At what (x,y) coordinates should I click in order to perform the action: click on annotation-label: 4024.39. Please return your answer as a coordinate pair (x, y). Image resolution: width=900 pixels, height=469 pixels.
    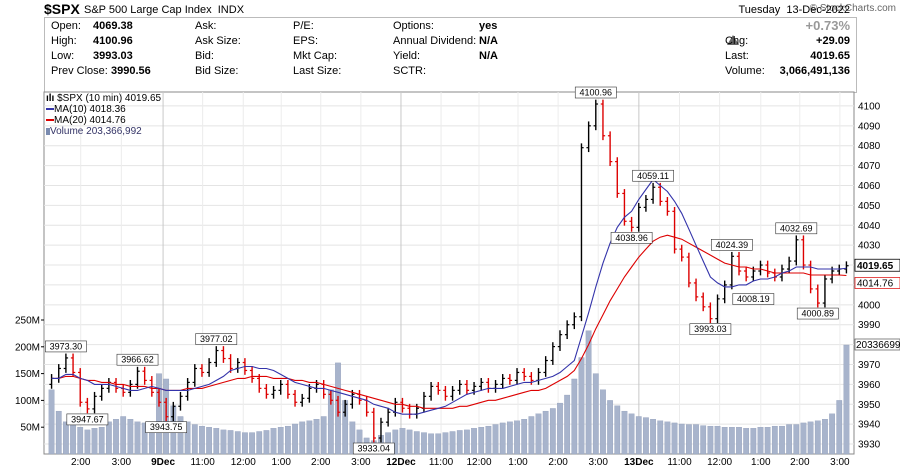
    Looking at the image, I should click on (732, 245).